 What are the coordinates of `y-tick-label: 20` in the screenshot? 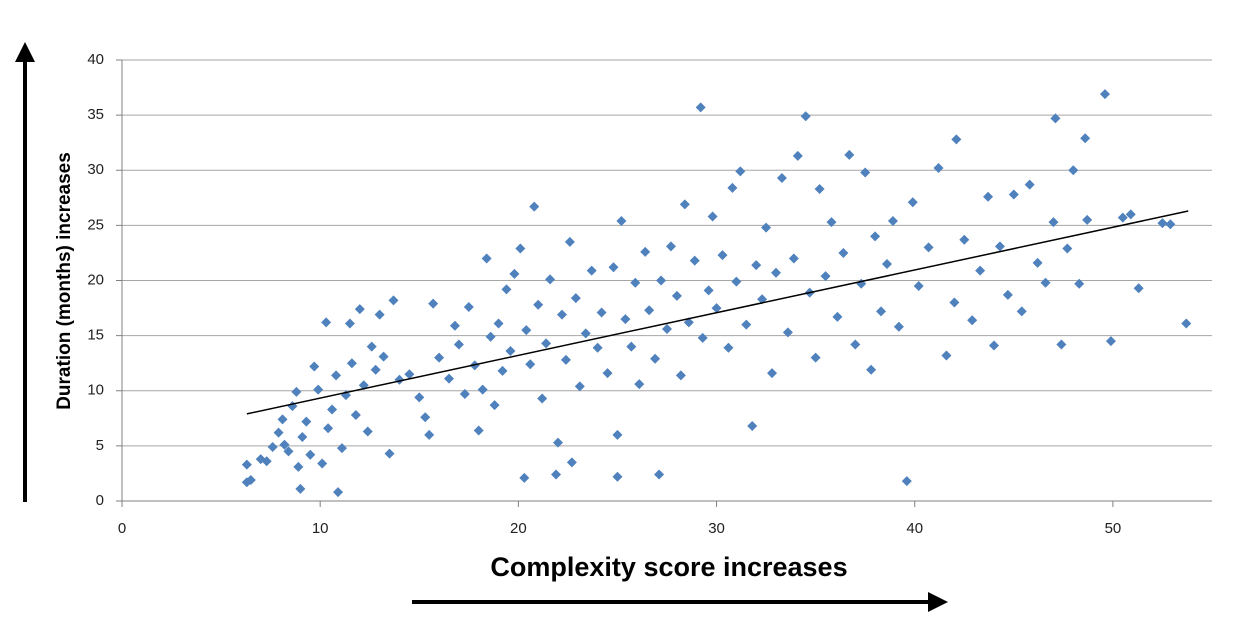 It's located at (95, 279).